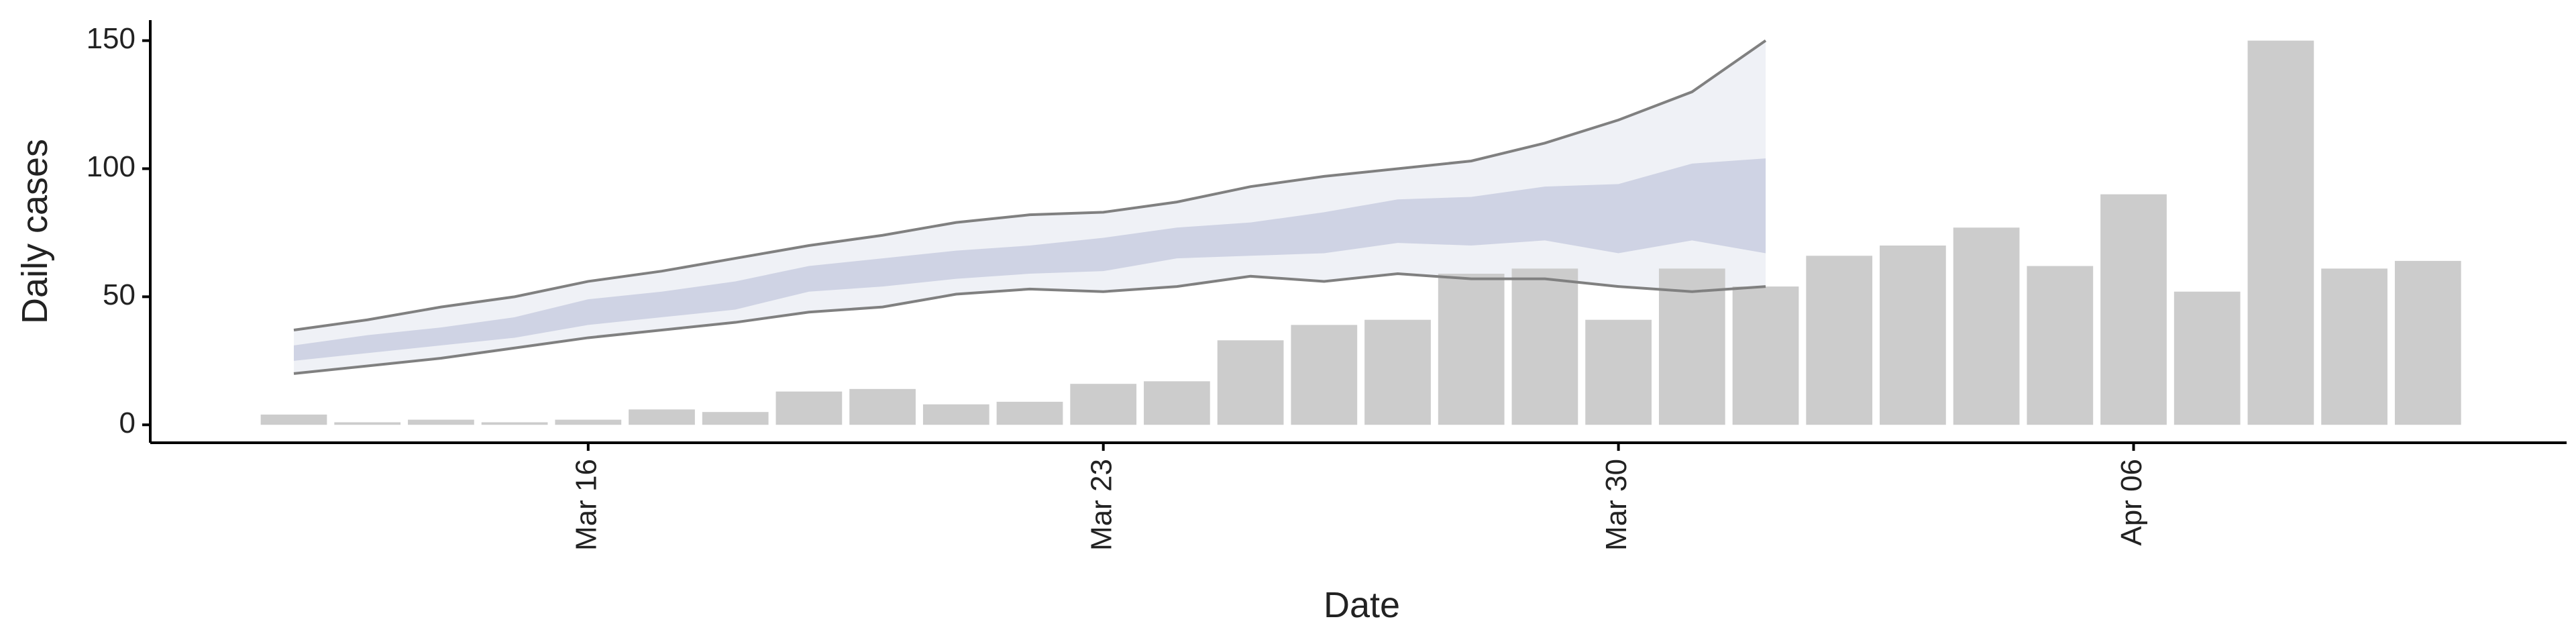  What do you see at coordinates (1616, 505) in the screenshot?
I see `x-tick-label: Mar 30` at bounding box center [1616, 505].